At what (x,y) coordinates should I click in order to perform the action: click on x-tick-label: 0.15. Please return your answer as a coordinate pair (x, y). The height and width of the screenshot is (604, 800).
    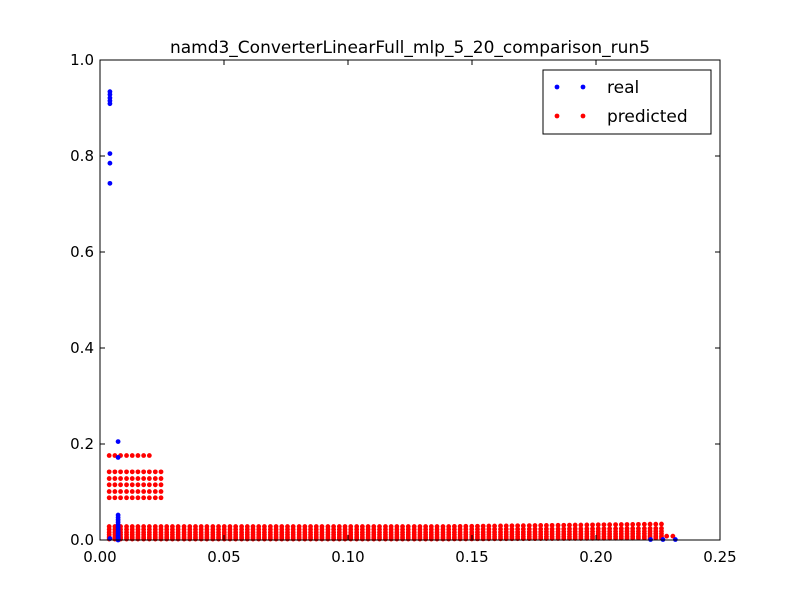
    Looking at the image, I should click on (471, 557).